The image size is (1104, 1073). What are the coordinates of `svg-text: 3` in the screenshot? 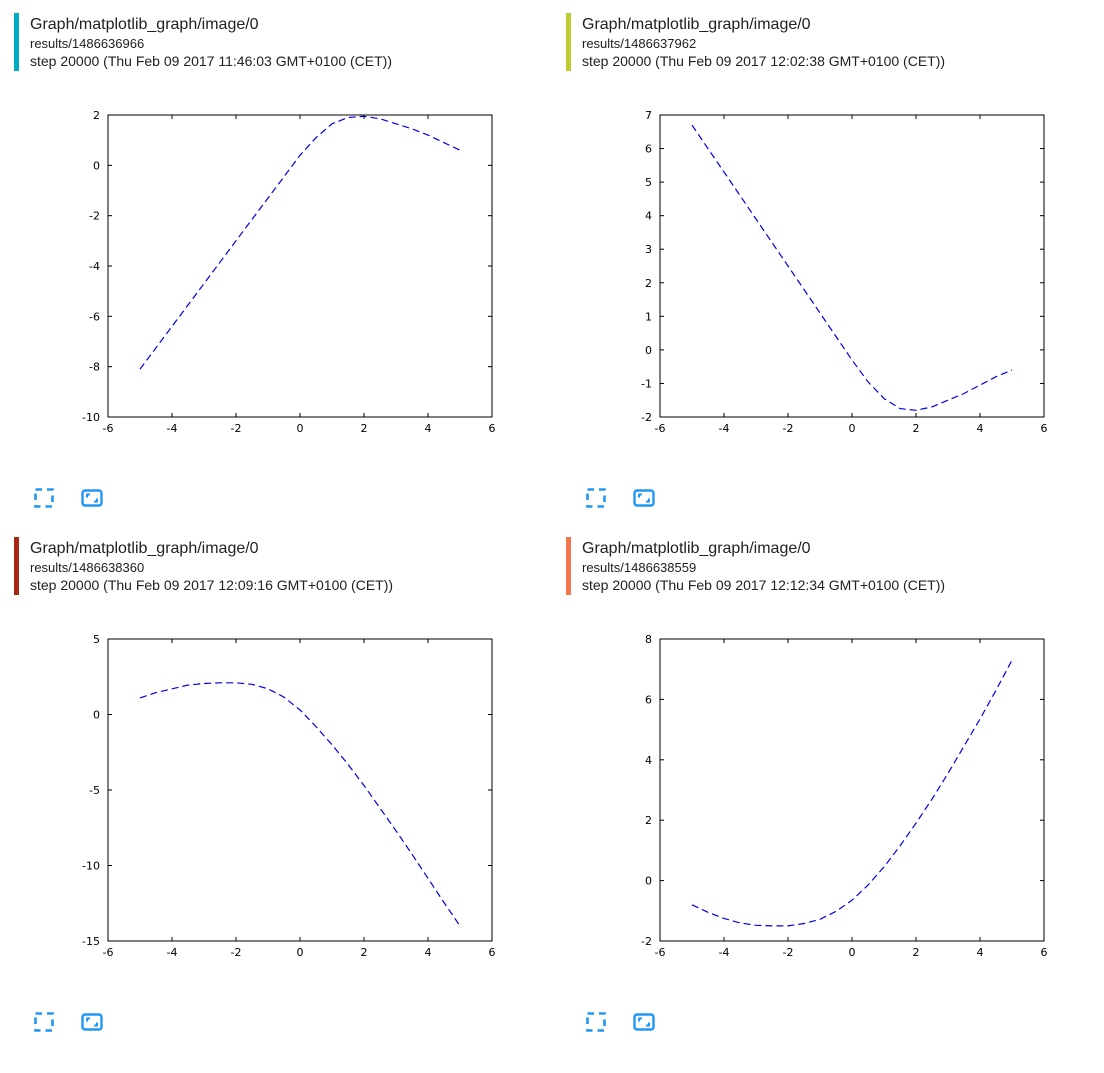 It's located at (648, 249).